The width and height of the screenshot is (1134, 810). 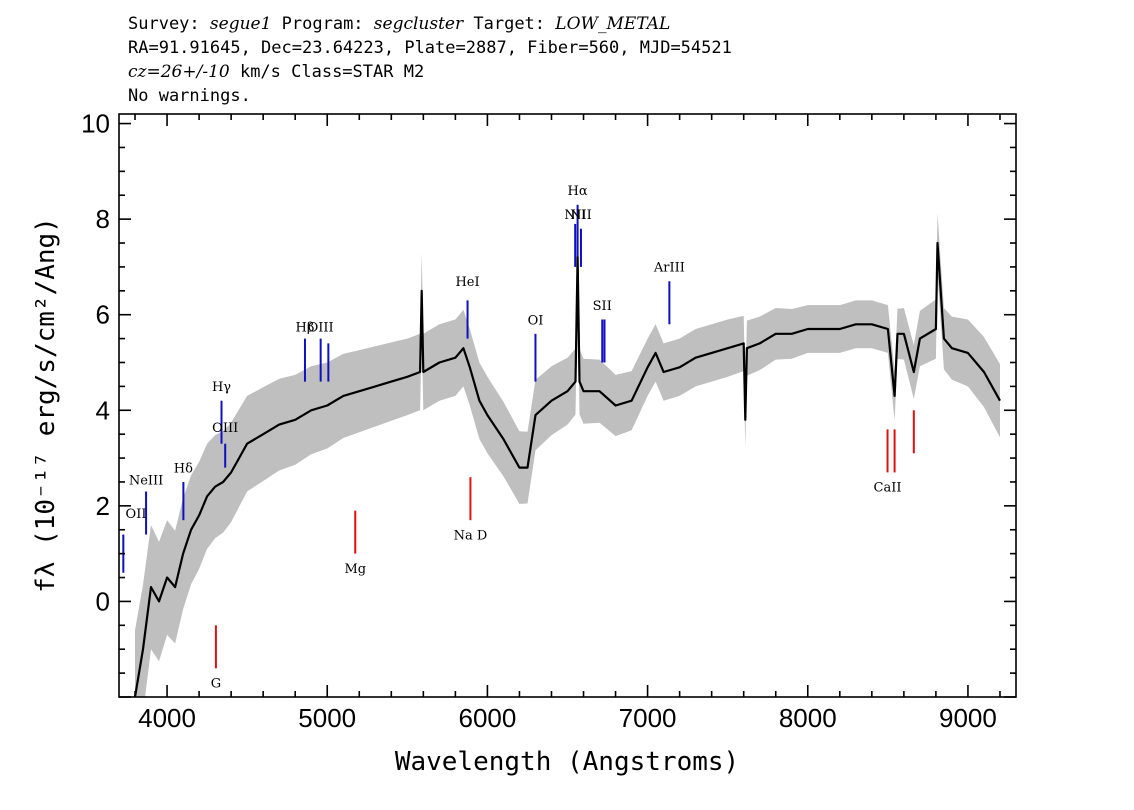 I want to click on line-marker-label: Hβ, so click(x=305, y=327).